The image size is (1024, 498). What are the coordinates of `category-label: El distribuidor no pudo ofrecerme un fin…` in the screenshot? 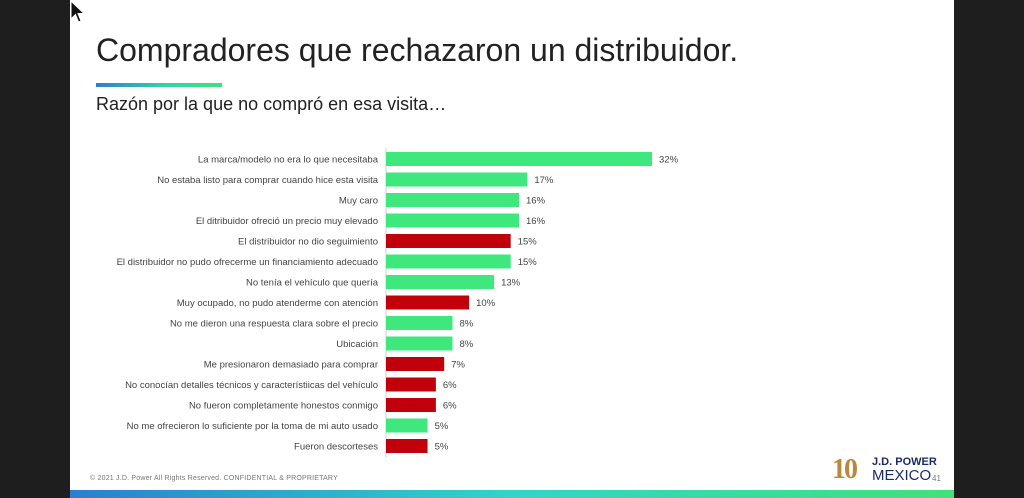 It's located at (247, 262).